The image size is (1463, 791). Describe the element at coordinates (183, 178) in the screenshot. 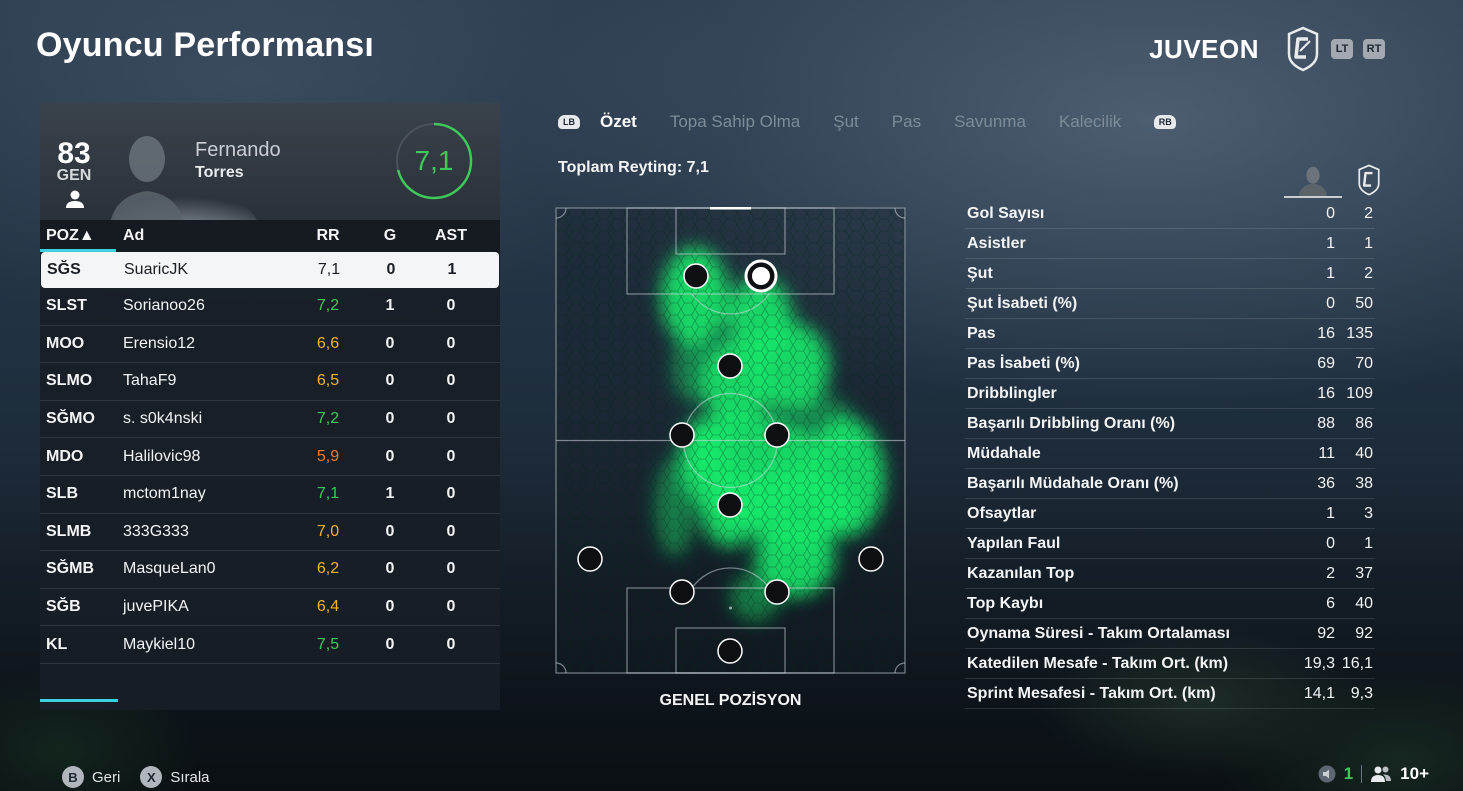

I see `player-portrait` at that location.